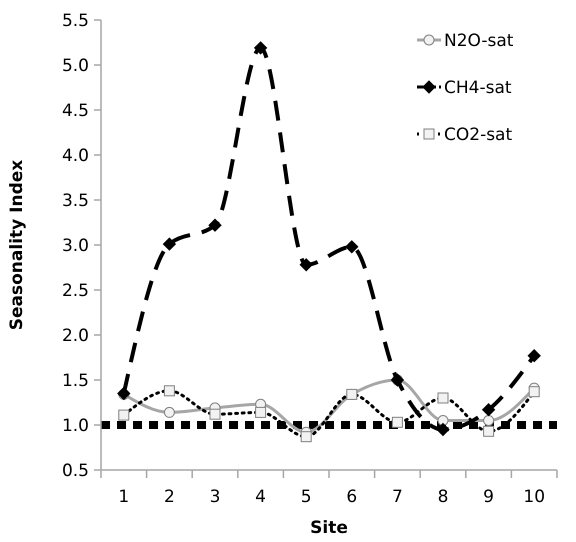 This screenshot has height=542, width=576. What do you see at coordinates (75, 380) in the screenshot?
I see `y-tick-label: 1.5` at bounding box center [75, 380].